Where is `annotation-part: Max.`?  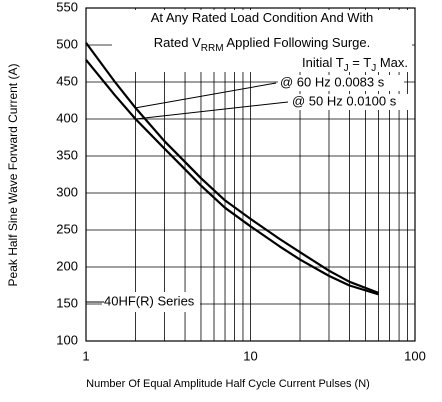
annotation-part: Max. is located at coordinates (392, 62).